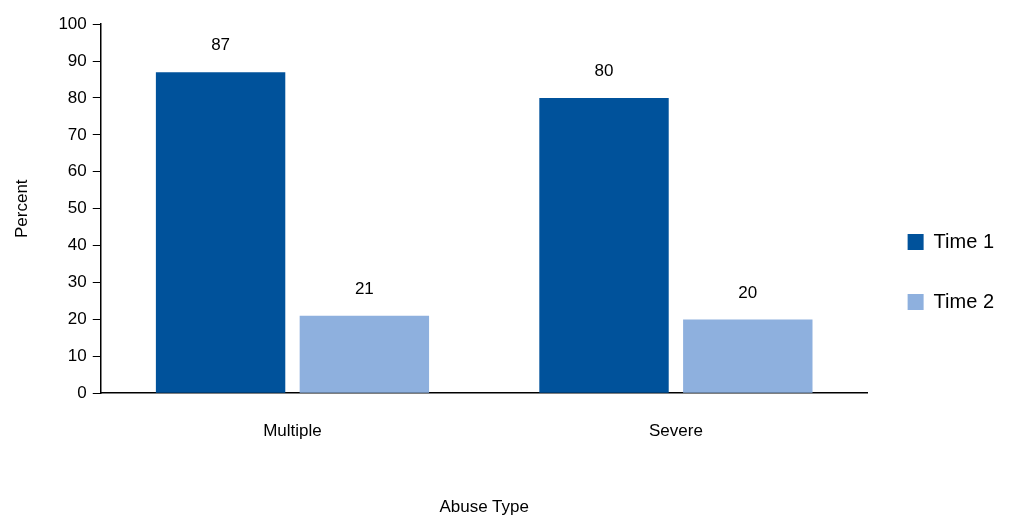  Describe the element at coordinates (675, 431) in the screenshot. I see `x-tick-label: Severe` at that location.